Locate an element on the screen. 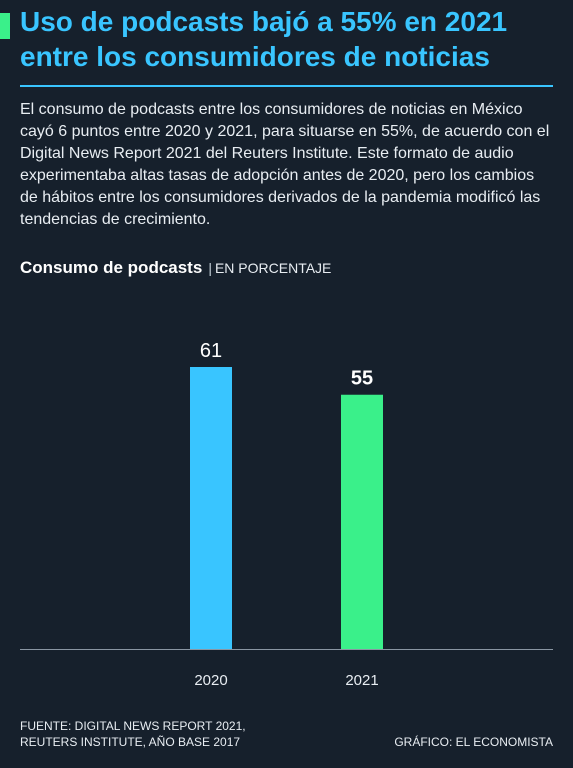  data-label-2020: 61 is located at coordinates (211, 351).